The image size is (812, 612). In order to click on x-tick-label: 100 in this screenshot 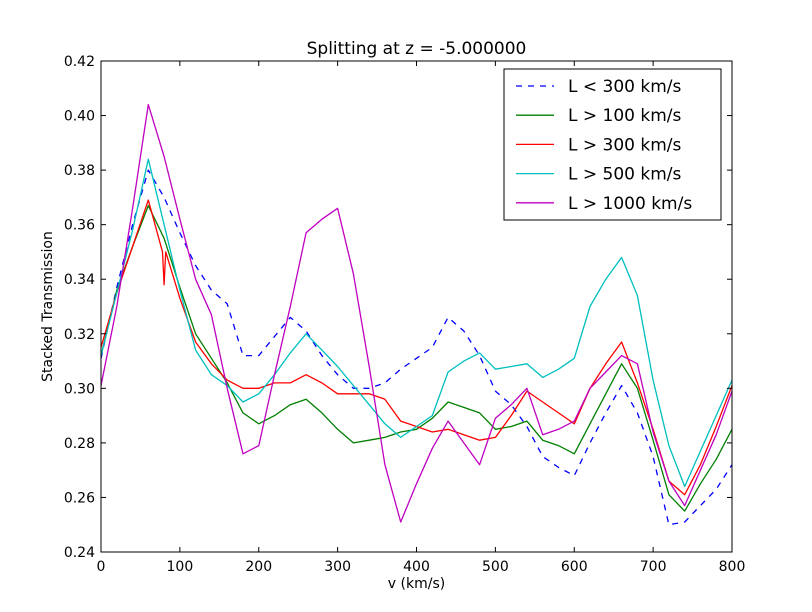, I will do `click(180, 567)`.